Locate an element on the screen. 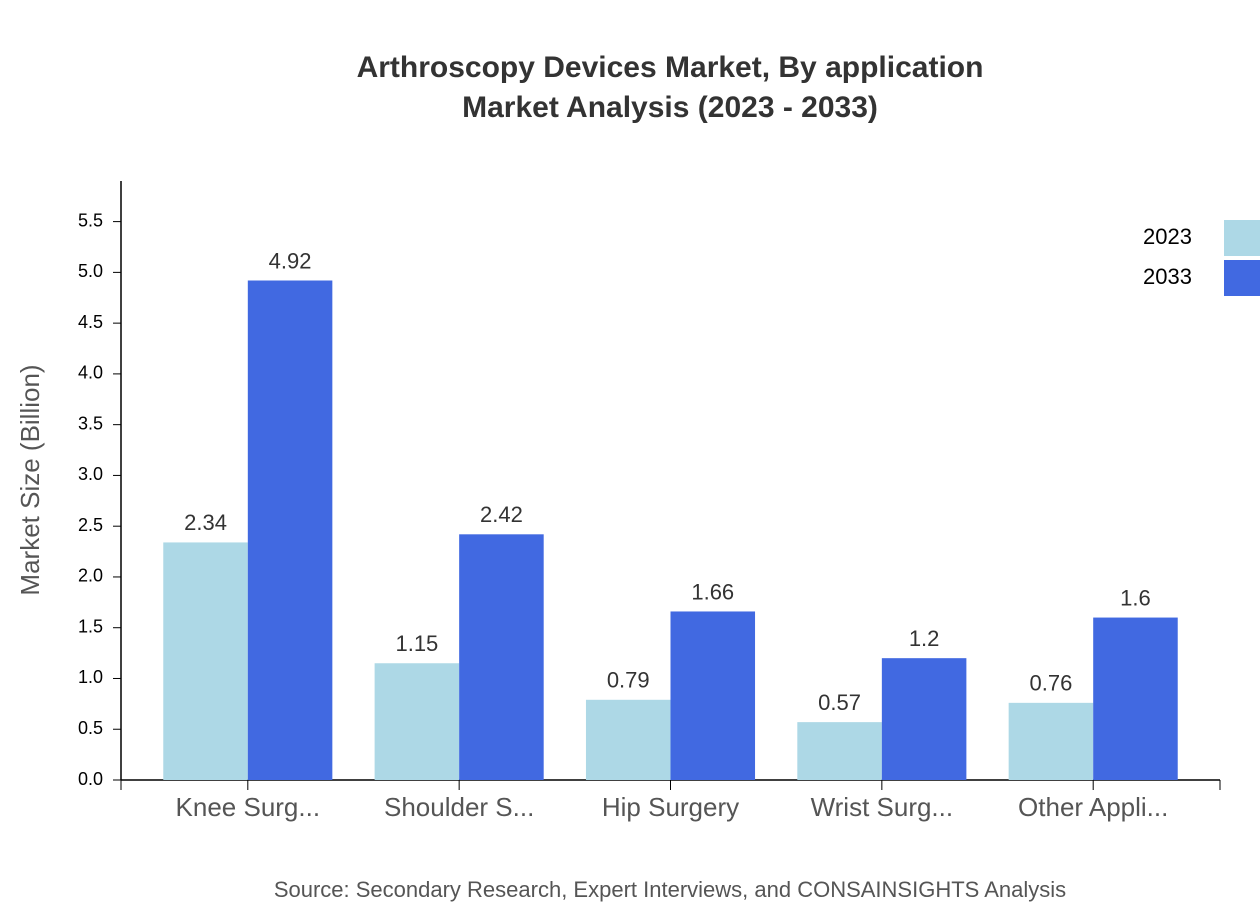 This screenshot has height=920, width=1260. y-tick-label: 0.0 is located at coordinates (90, 779).